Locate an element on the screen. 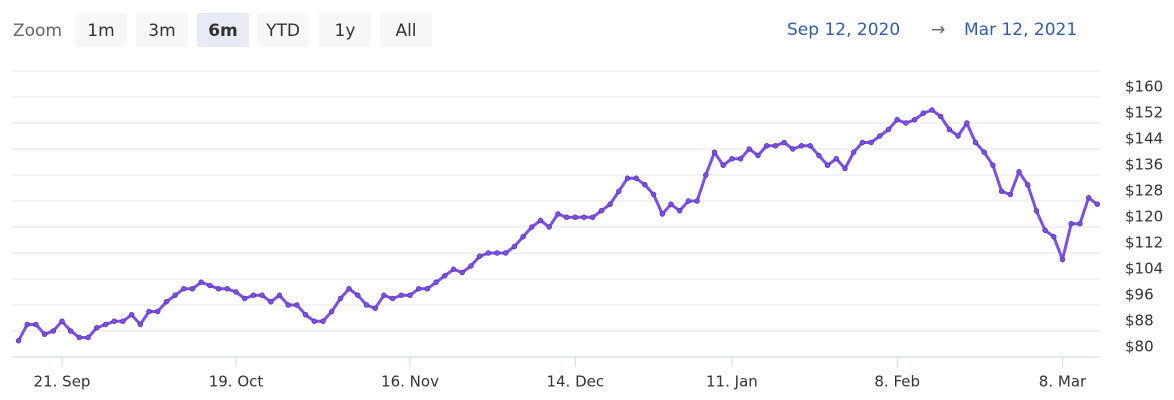  y-tick-label: $80 is located at coordinates (1139, 347).